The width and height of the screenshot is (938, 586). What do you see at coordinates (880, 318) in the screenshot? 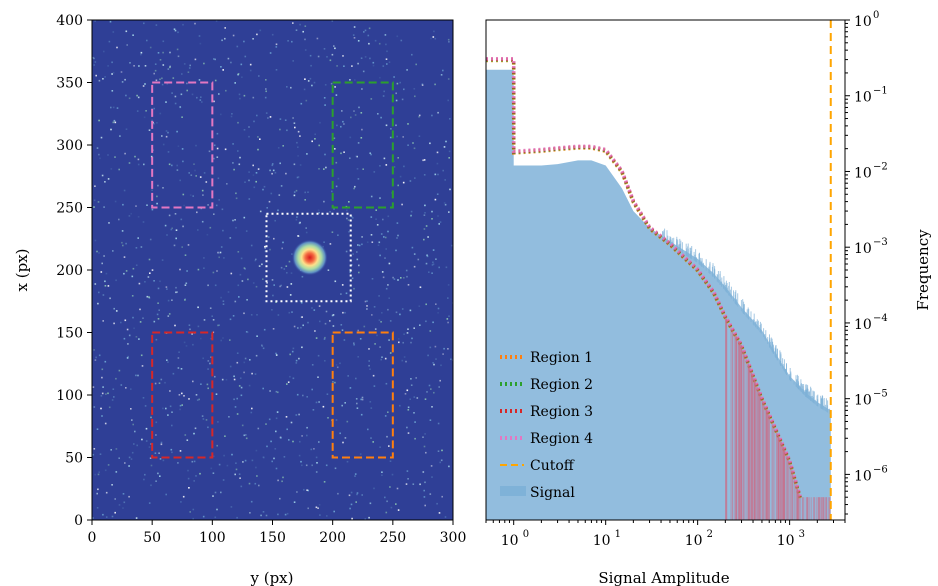
I see `histogram-y-tick-exponent: −4` at bounding box center [880, 318].